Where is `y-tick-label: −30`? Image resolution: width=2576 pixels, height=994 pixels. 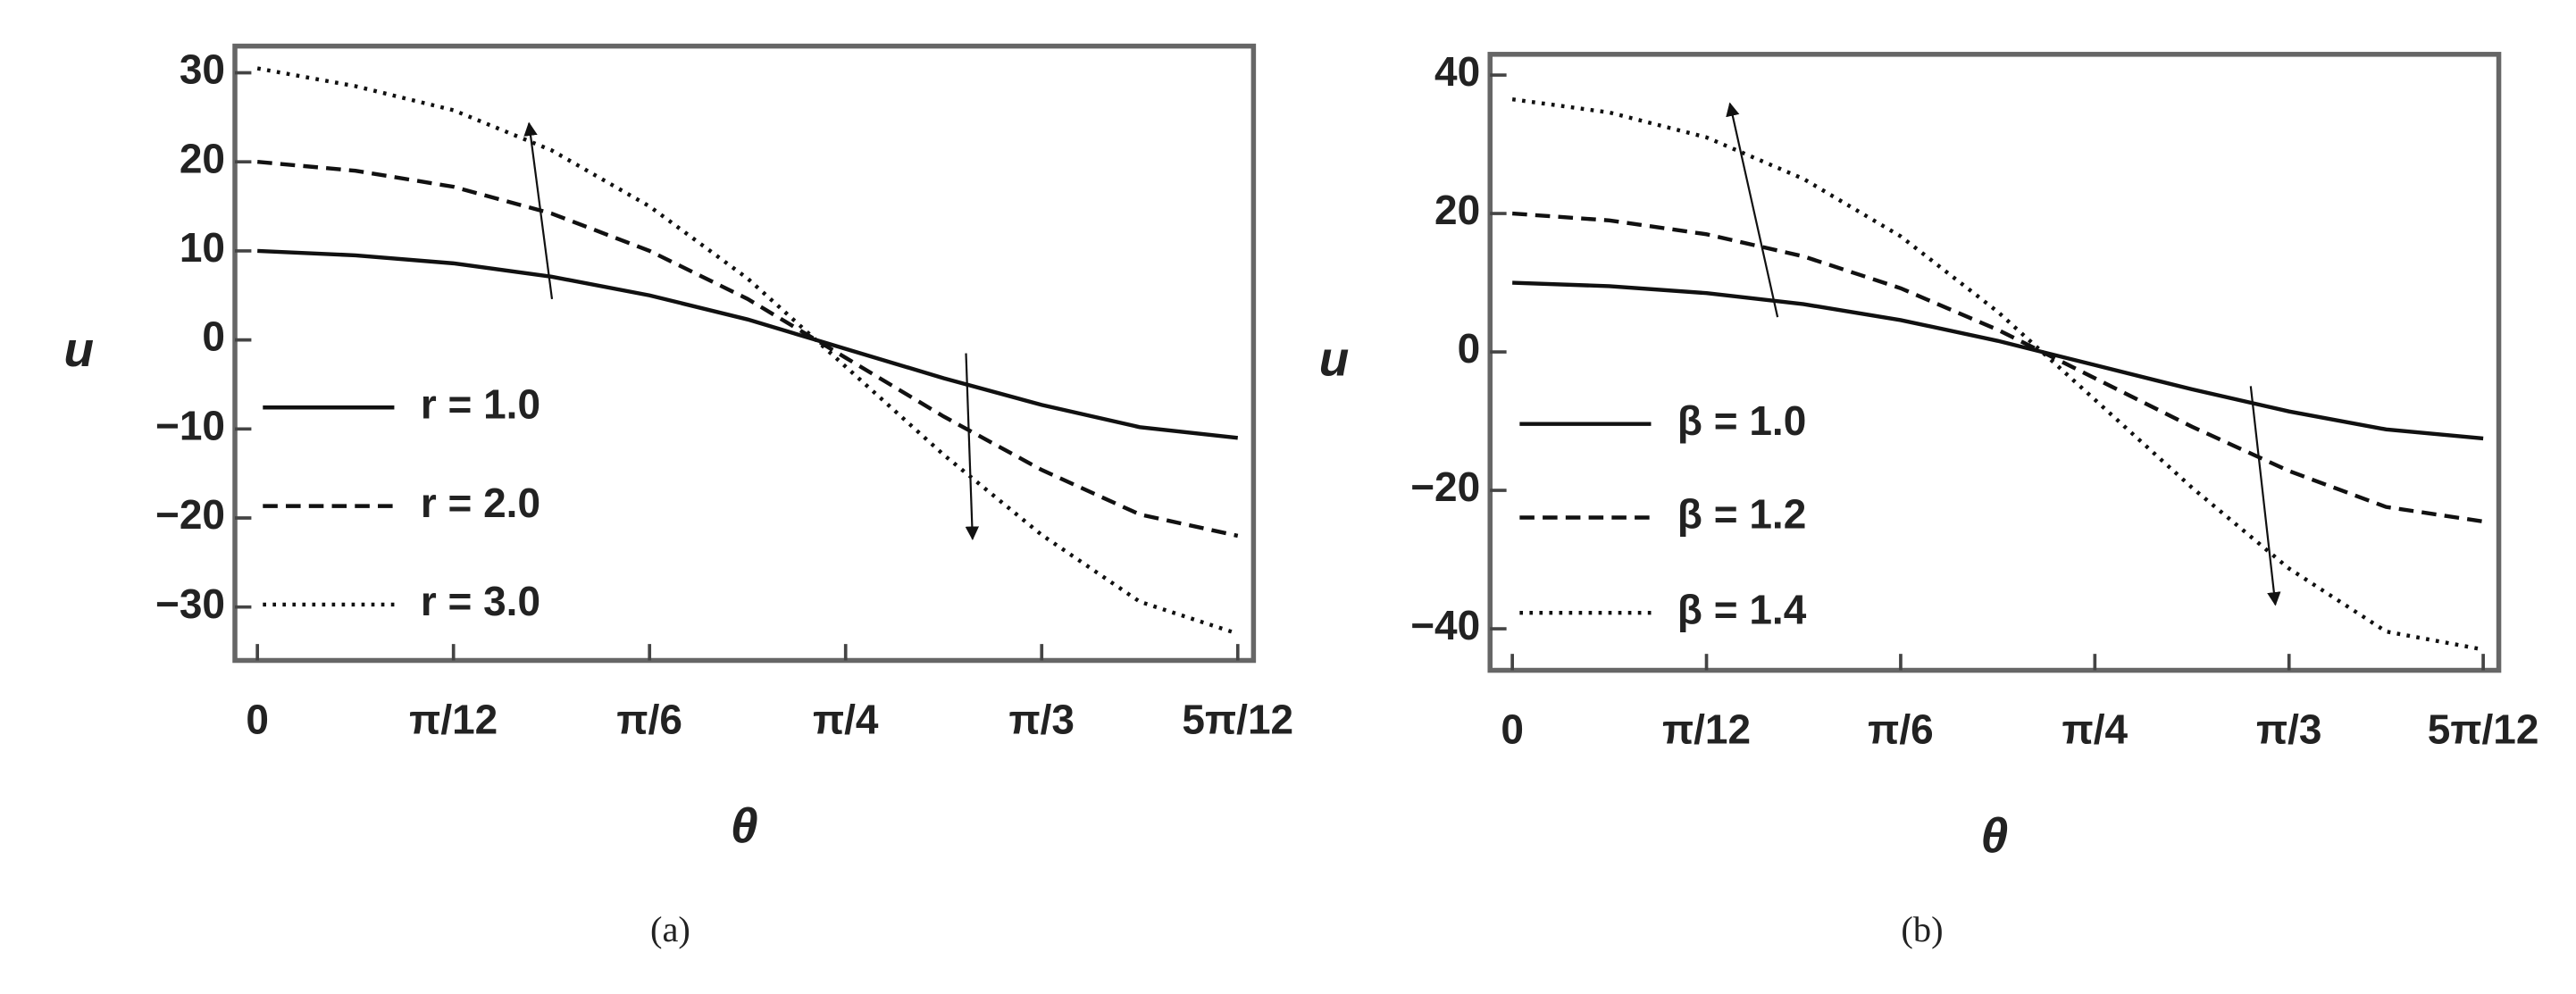 y-tick-label: −30 is located at coordinates (190, 604).